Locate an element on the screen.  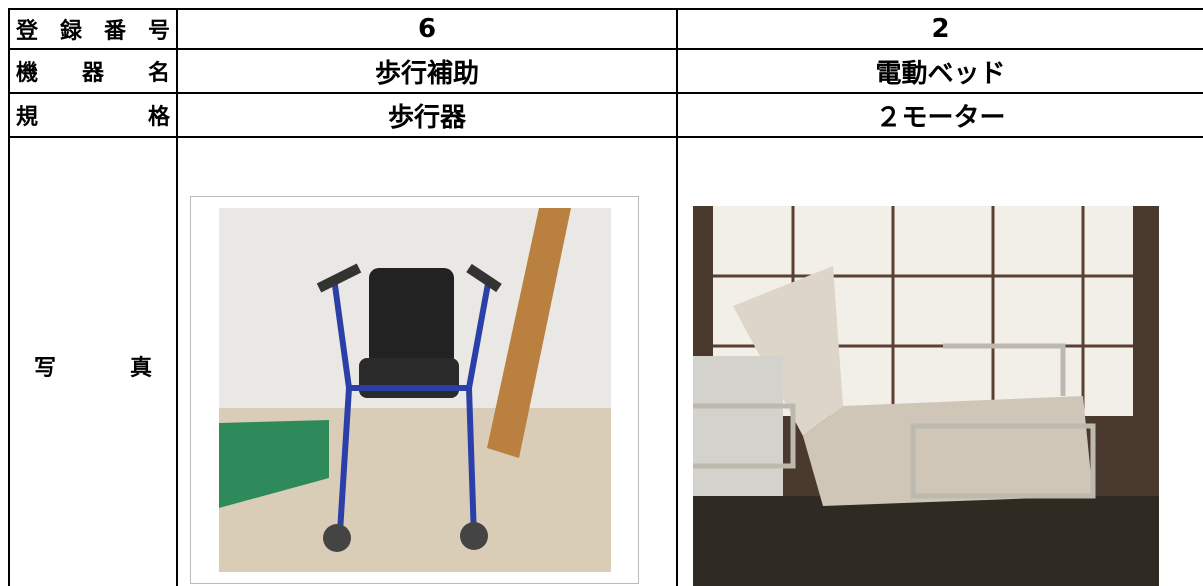
label: 登録番号 is located at coordinates (93, 31).